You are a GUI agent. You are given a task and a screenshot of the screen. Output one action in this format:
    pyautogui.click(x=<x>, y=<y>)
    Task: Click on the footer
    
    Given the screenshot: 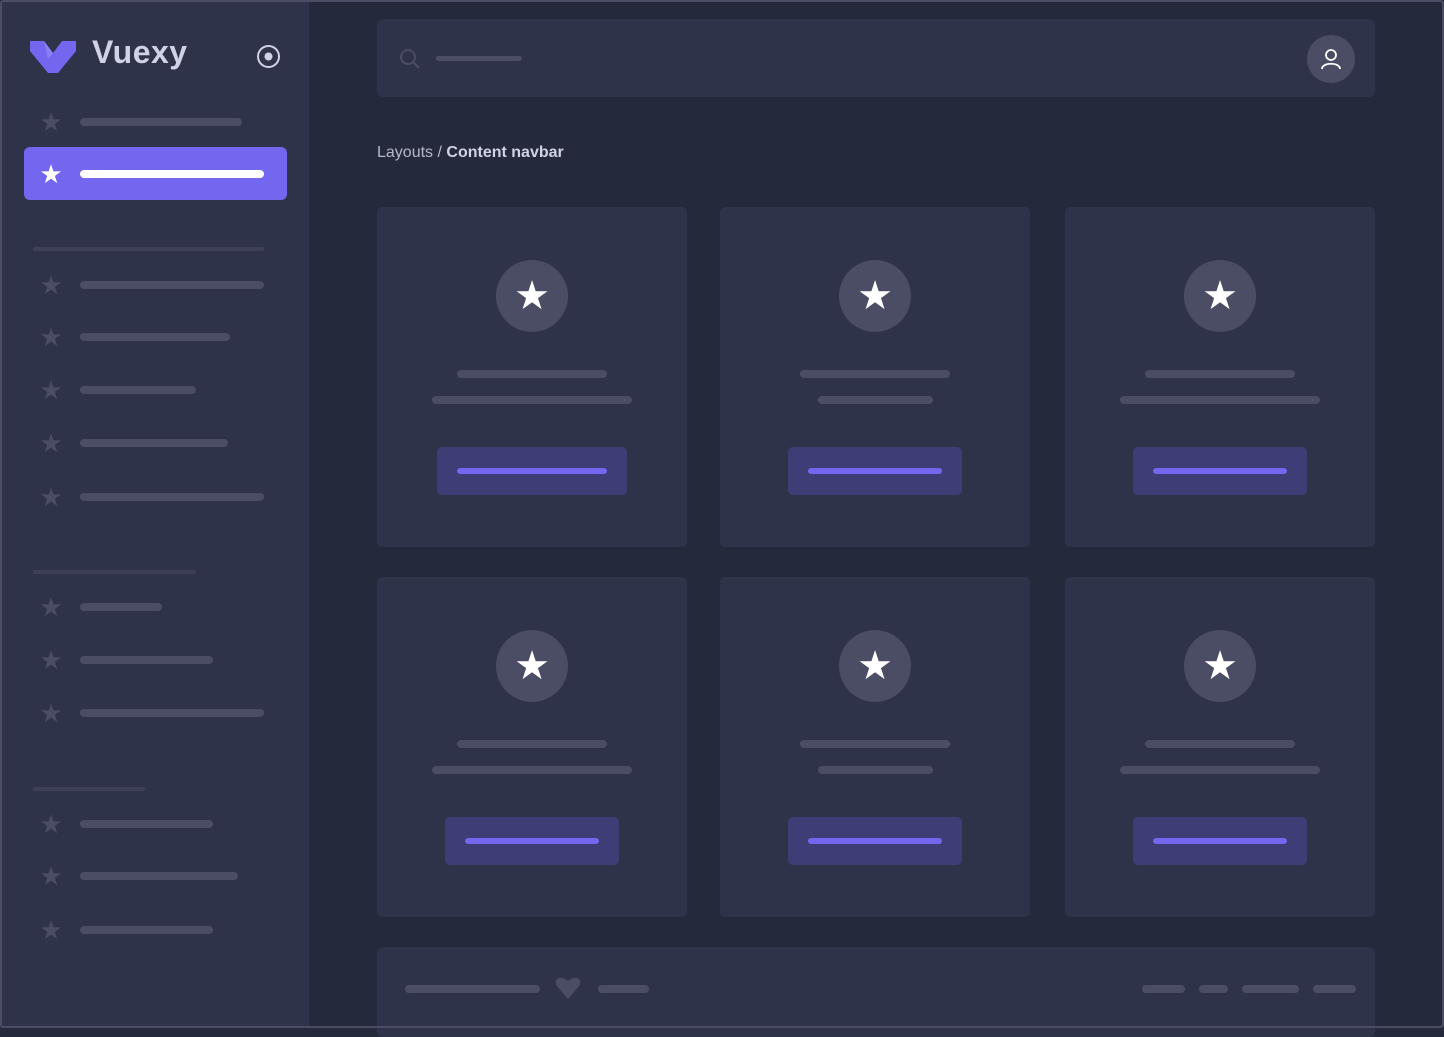 What is the action you would take?
    pyautogui.click(x=876, y=992)
    